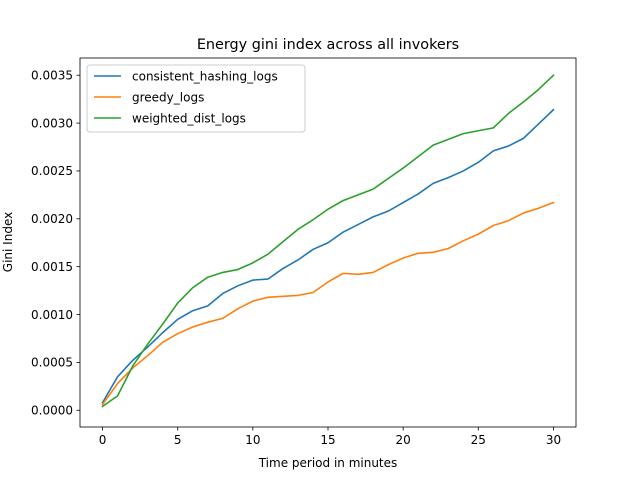 The height and width of the screenshot is (484, 640). What do you see at coordinates (328, 45) in the screenshot?
I see `chart-title: Energy gini index across all invokers` at bounding box center [328, 45].